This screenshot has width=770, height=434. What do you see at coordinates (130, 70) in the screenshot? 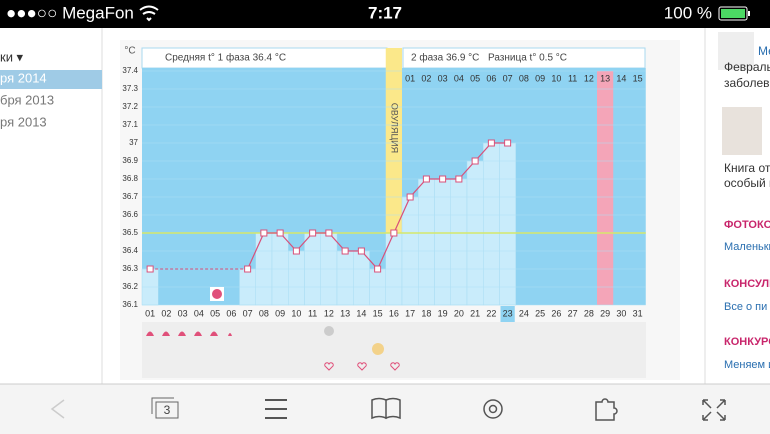
I see `y-tick-label: 37.4` at bounding box center [130, 70].